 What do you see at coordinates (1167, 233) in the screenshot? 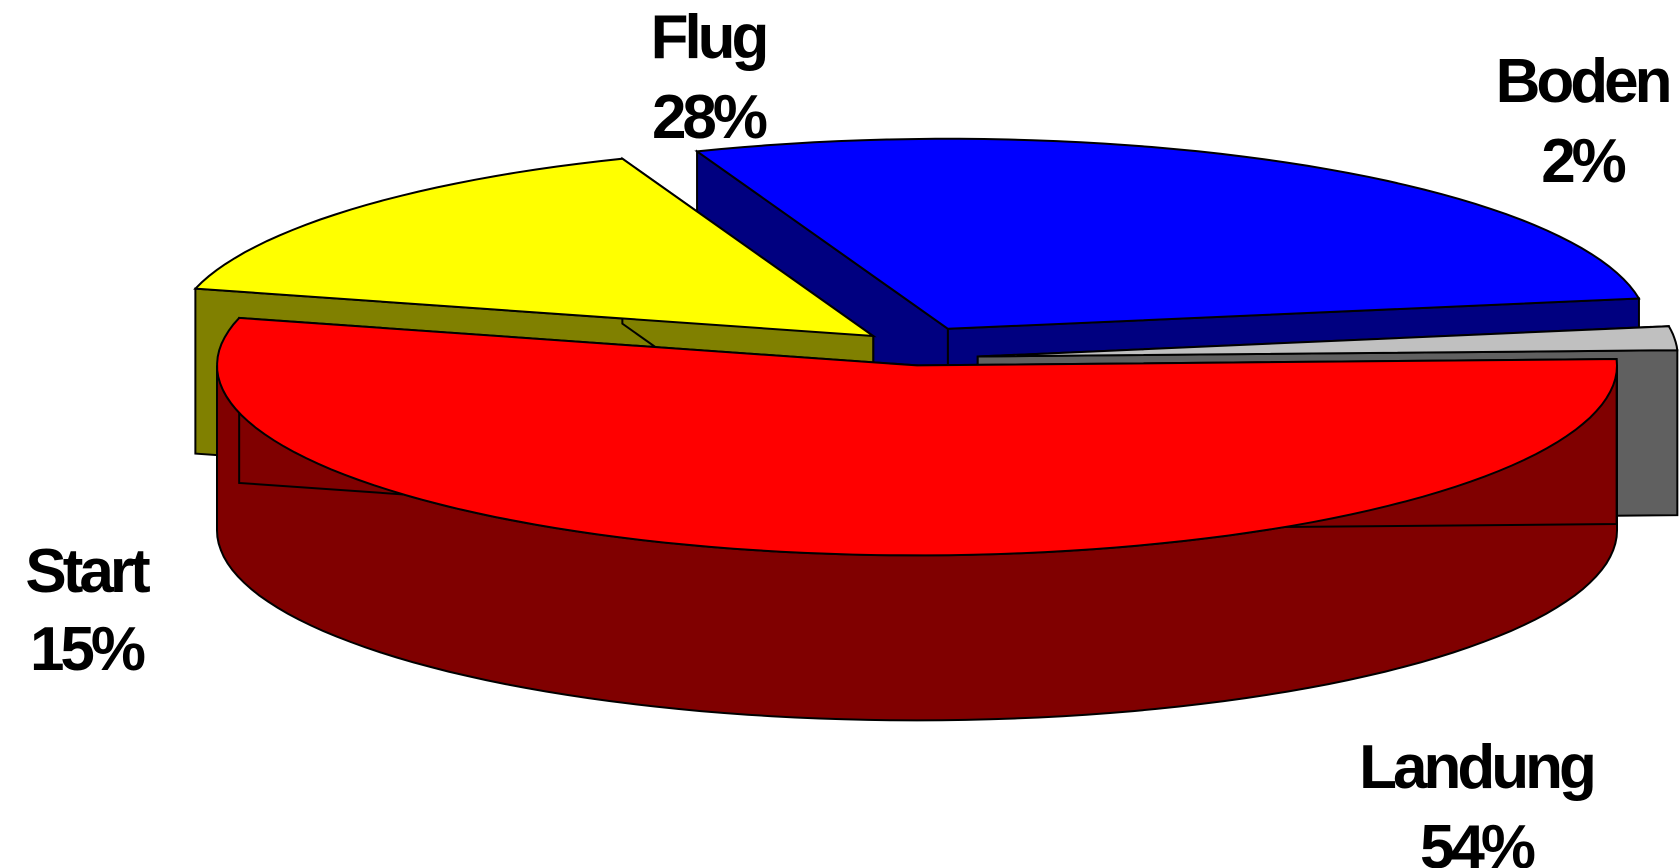
I see `pie-slice-top-flug` at bounding box center [1167, 233].